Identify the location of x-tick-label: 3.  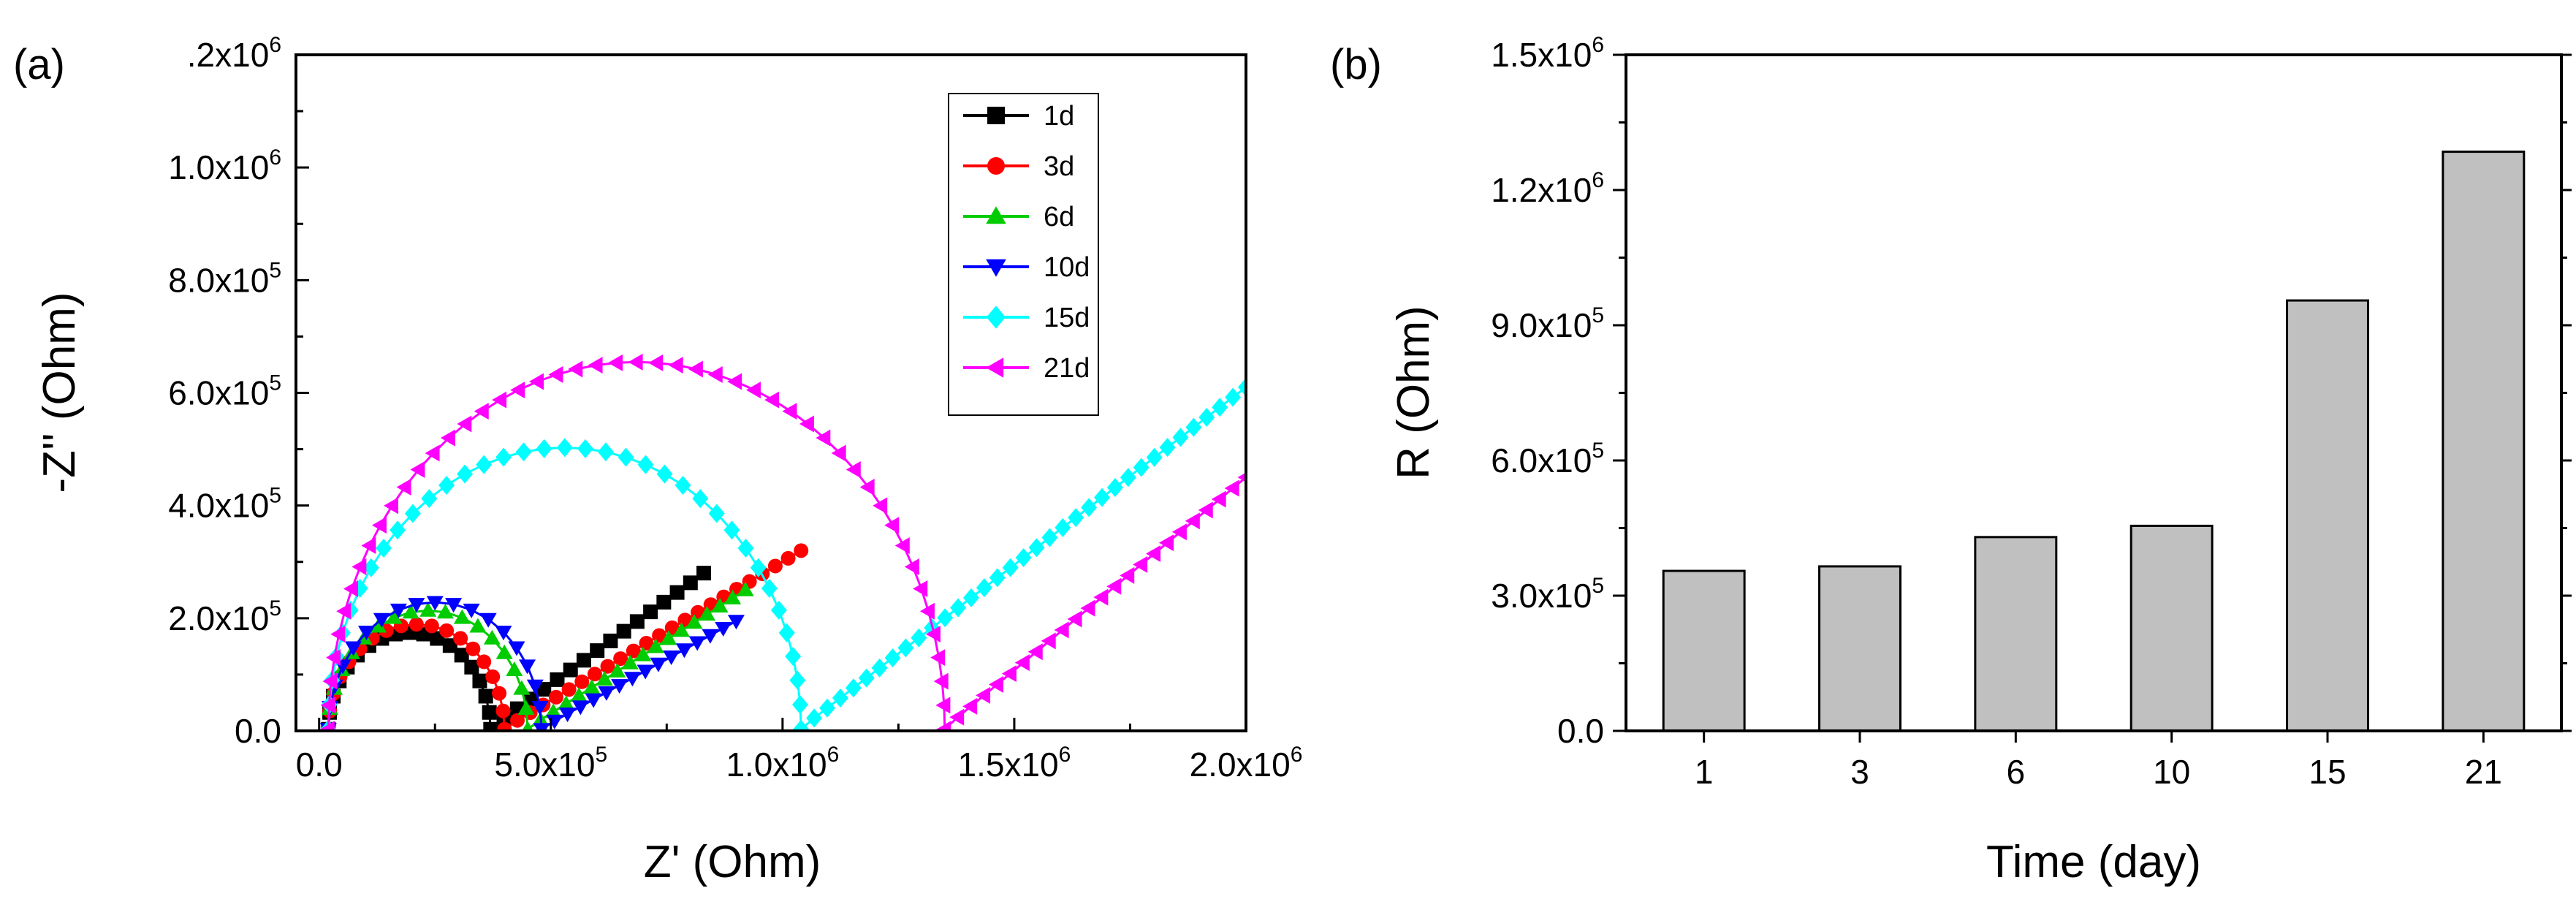
(1859, 772).